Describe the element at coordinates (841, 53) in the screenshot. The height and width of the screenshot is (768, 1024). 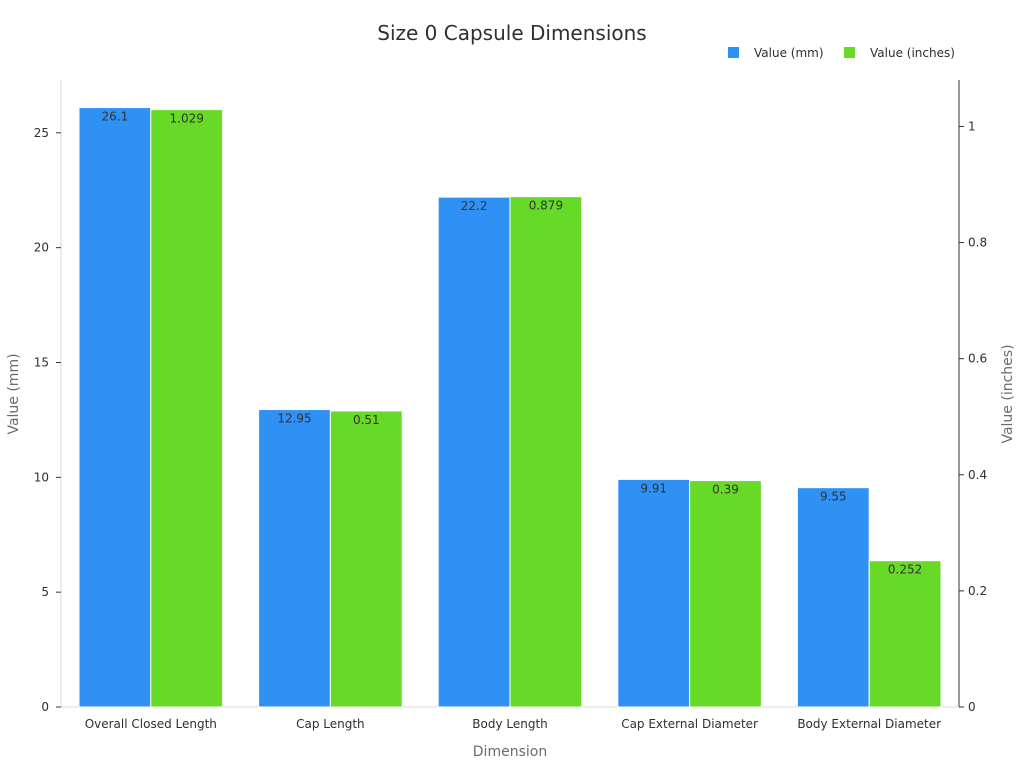
I see `chart-legend: Value (mm) Value (inches)` at that location.